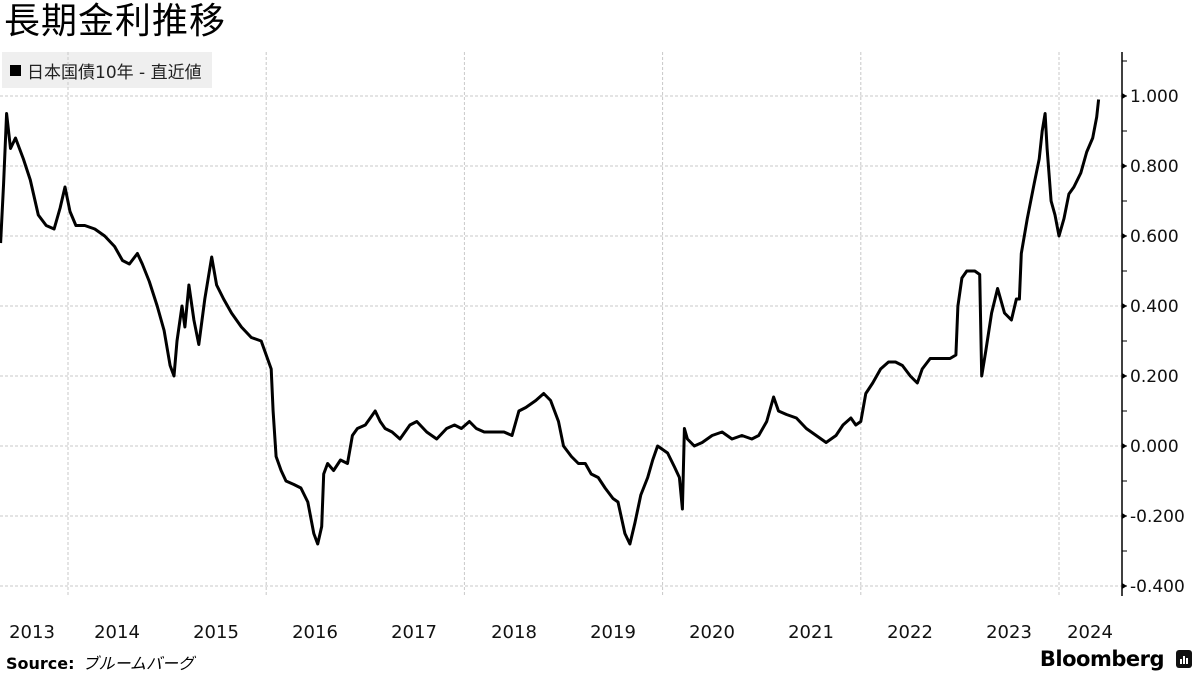 This screenshot has width=1200, height=675. Describe the element at coordinates (40, 663) in the screenshot. I see `source-label: Source:` at that location.